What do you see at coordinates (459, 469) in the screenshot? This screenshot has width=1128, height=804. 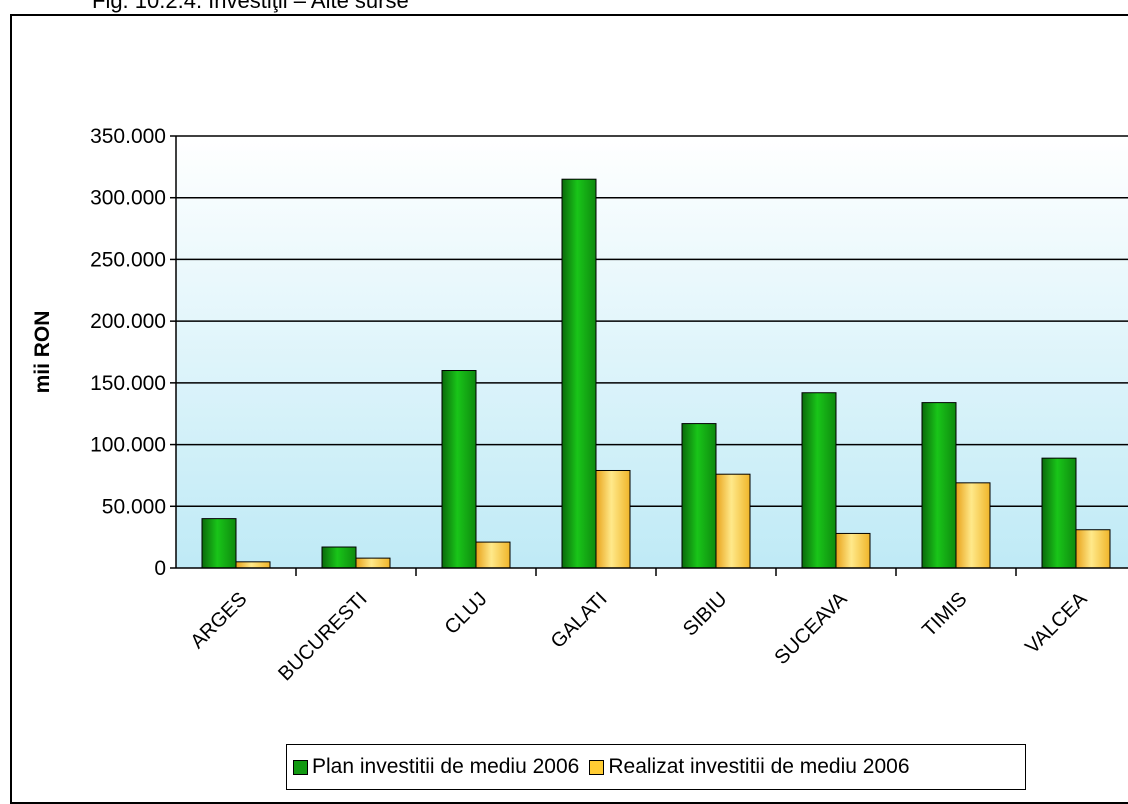 I see `bar-plan-cluj` at bounding box center [459, 469].